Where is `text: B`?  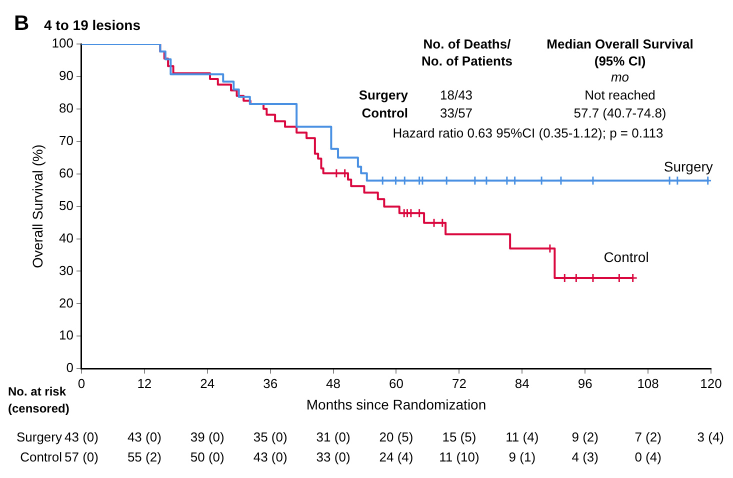 text: B is located at coordinates (22, 23).